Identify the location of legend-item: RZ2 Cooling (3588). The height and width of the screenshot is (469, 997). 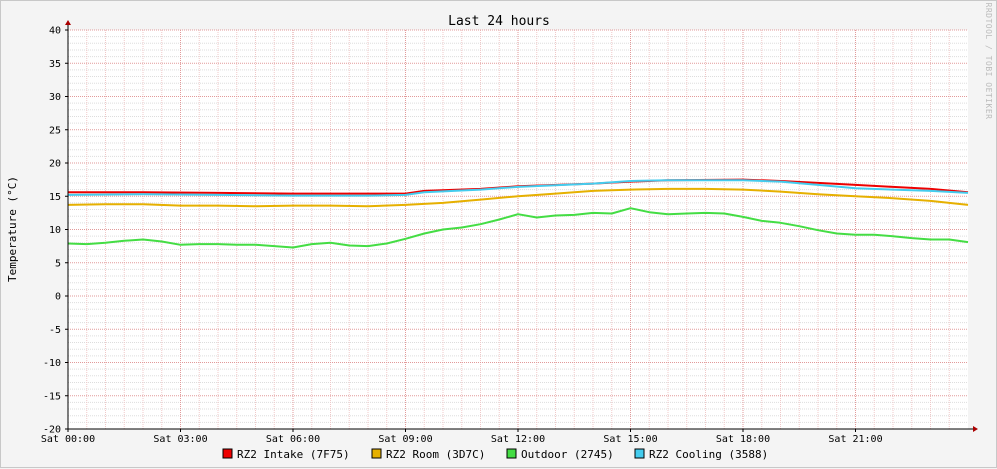
(701, 454).